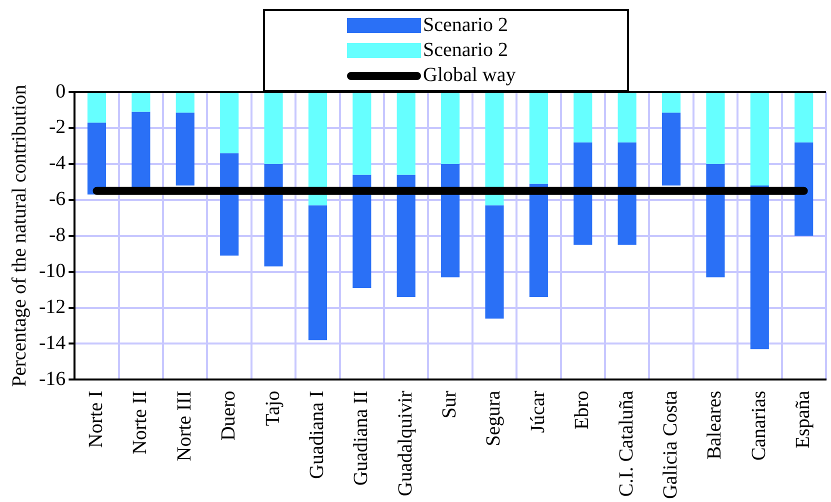 This screenshot has width=831, height=502. I want to click on x-tick-label: Baleares, so click(715, 425).